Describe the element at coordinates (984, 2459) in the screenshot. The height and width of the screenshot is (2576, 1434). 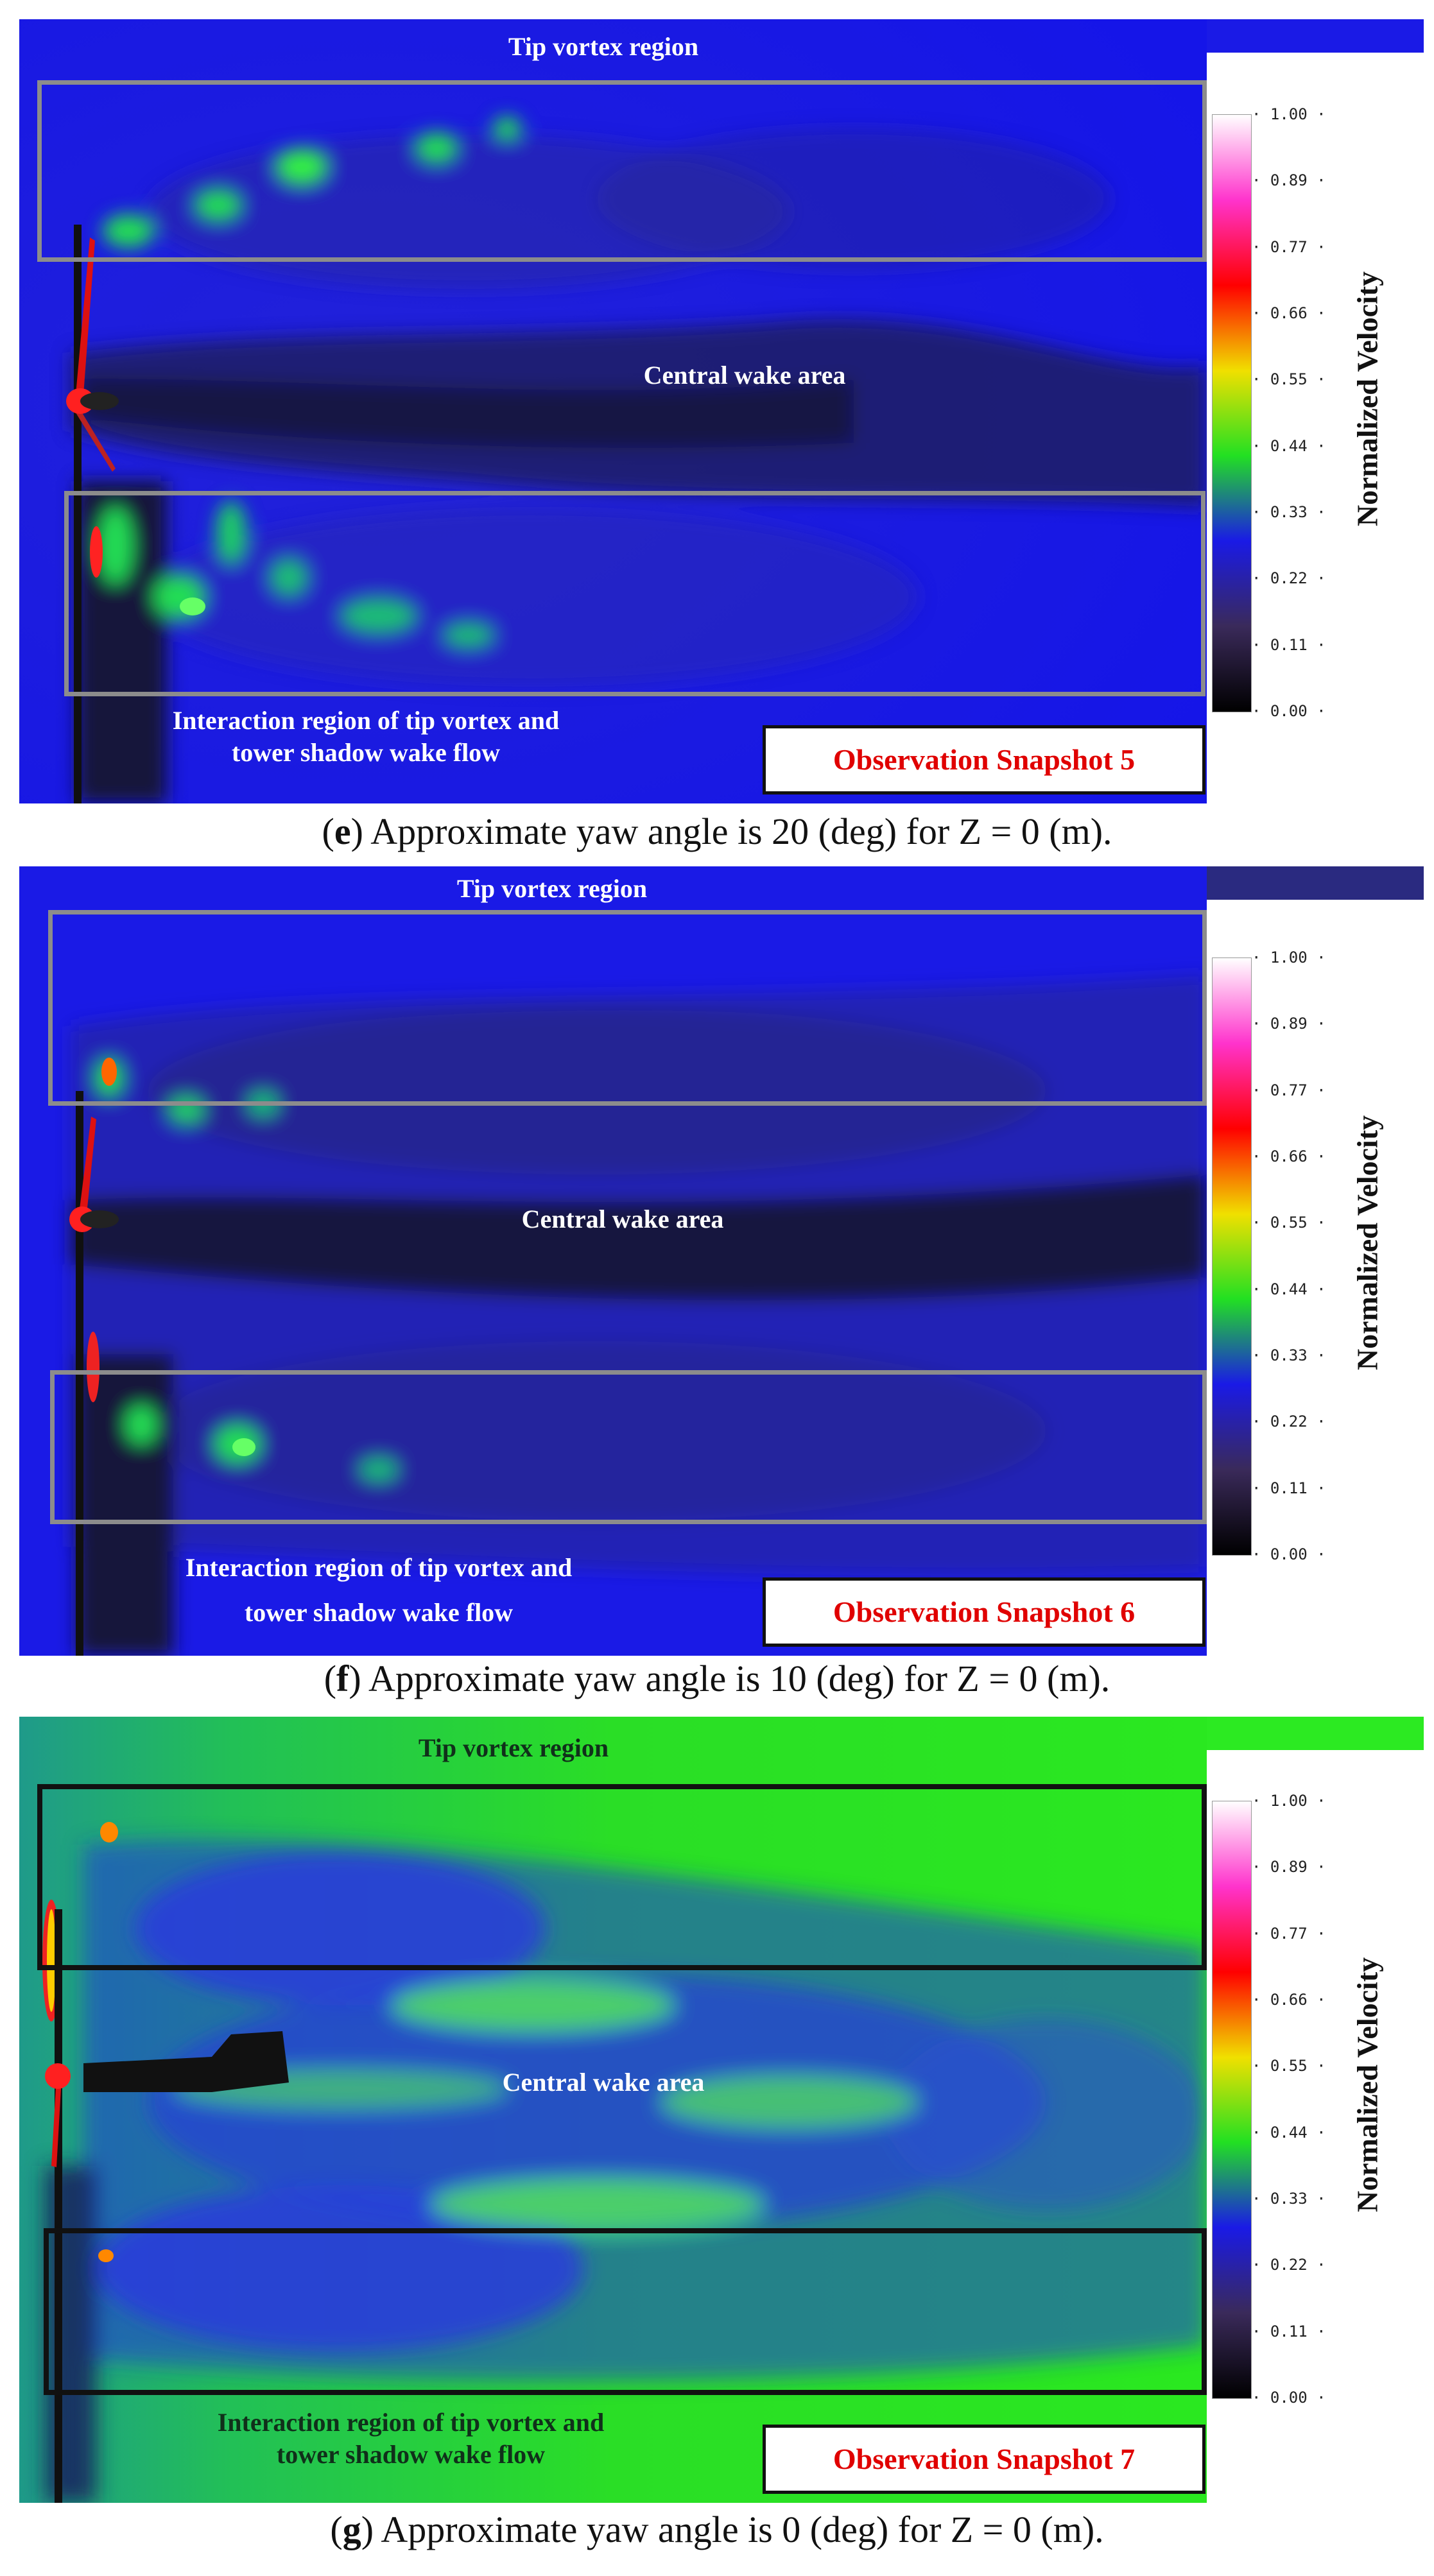
I see `snapshot-label: Observation Snapshot 7` at that location.